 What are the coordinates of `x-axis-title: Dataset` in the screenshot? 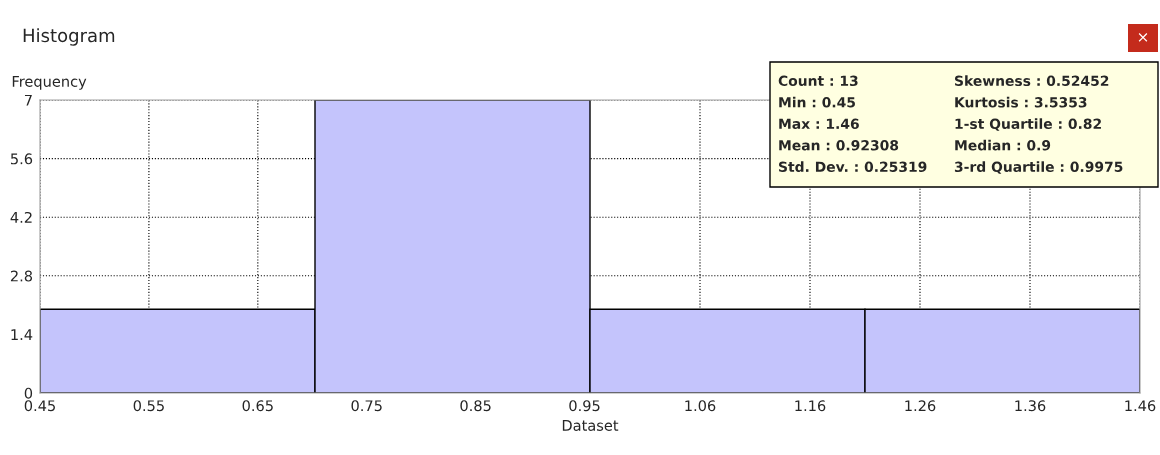 It's located at (590, 425).